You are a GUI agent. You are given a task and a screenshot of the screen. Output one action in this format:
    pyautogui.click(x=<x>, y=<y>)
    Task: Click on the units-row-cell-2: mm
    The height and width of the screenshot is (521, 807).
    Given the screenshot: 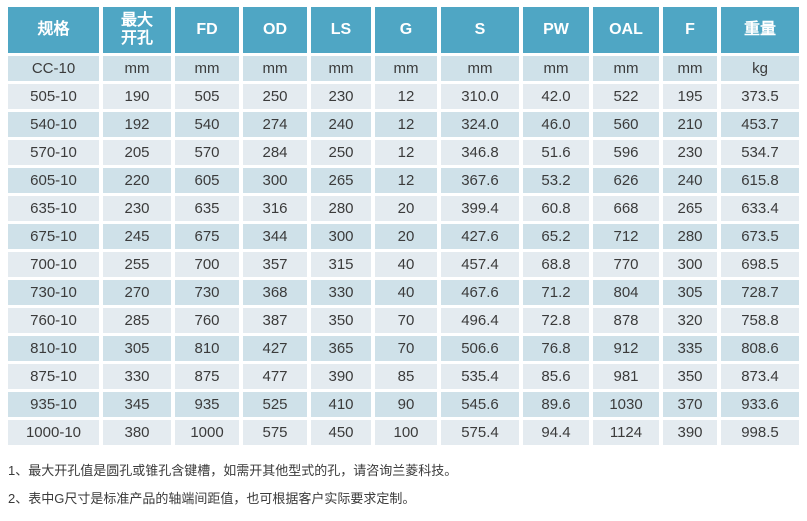 What is the action you would take?
    pyautogui.click(x=207, y=68)
    